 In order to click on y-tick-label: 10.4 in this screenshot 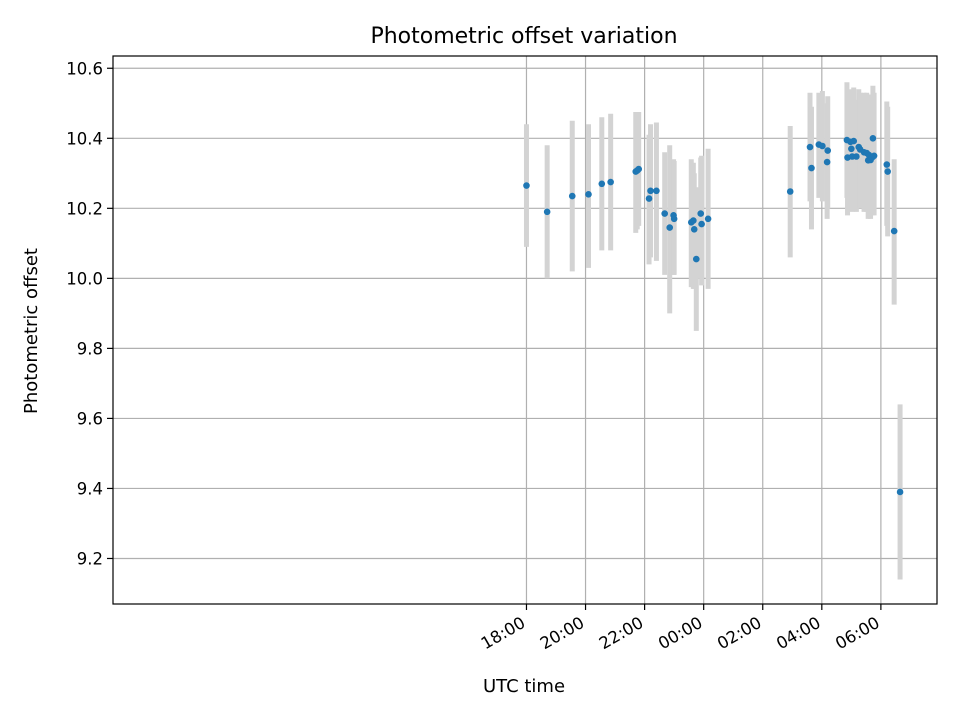, I will do `click(84, 138)`.